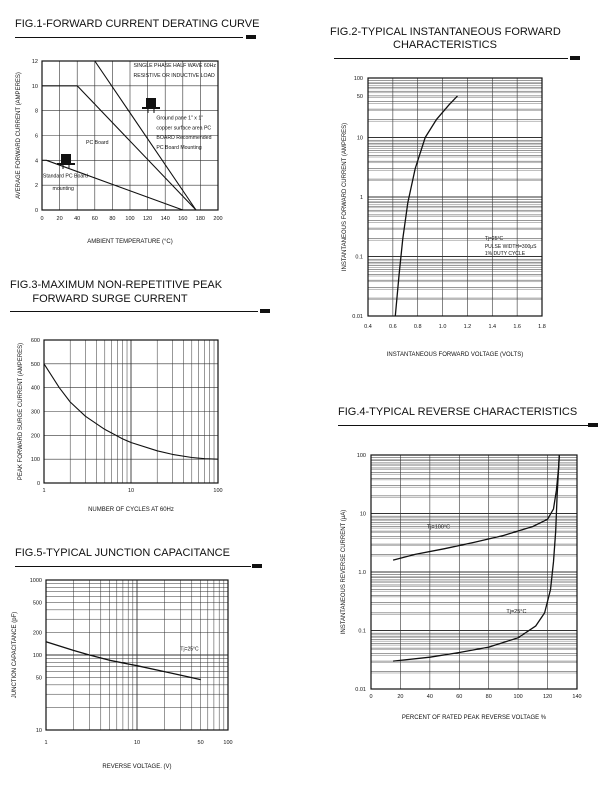 The height and width of the screenshot is (800, 600). Describe the element at coordinates (35, 460) in the screenshot. I see `fig3-ytick-label: 100` at that location.